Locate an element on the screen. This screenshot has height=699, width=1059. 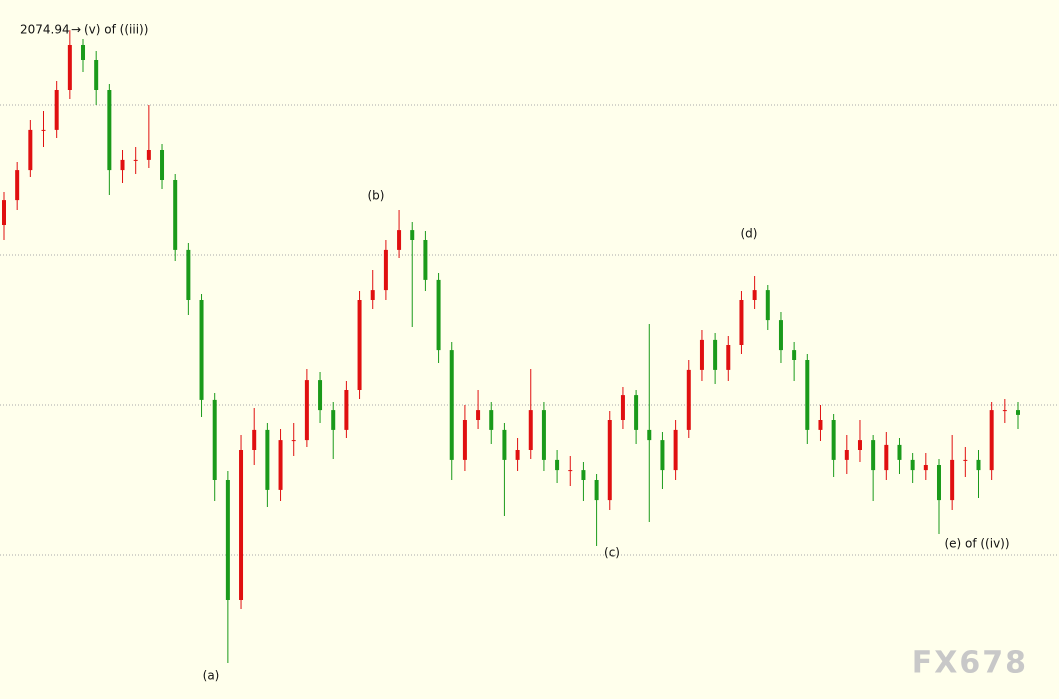
wave-label: (v) of ((iii)) is located at coordinates (116, 30).